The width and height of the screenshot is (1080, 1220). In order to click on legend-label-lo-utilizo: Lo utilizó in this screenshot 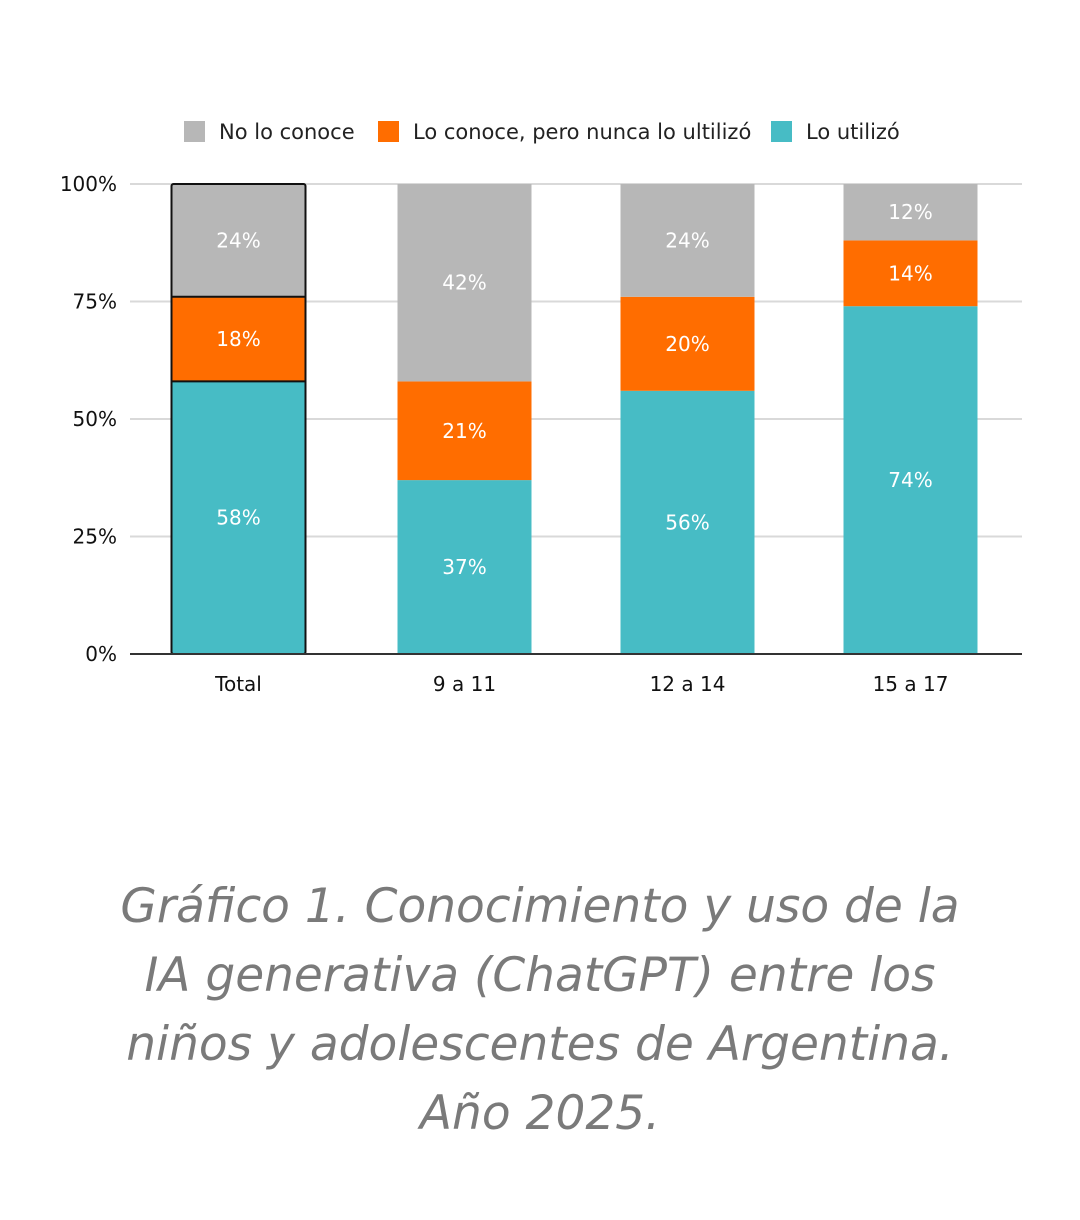, I will do `click(853, 132)`.